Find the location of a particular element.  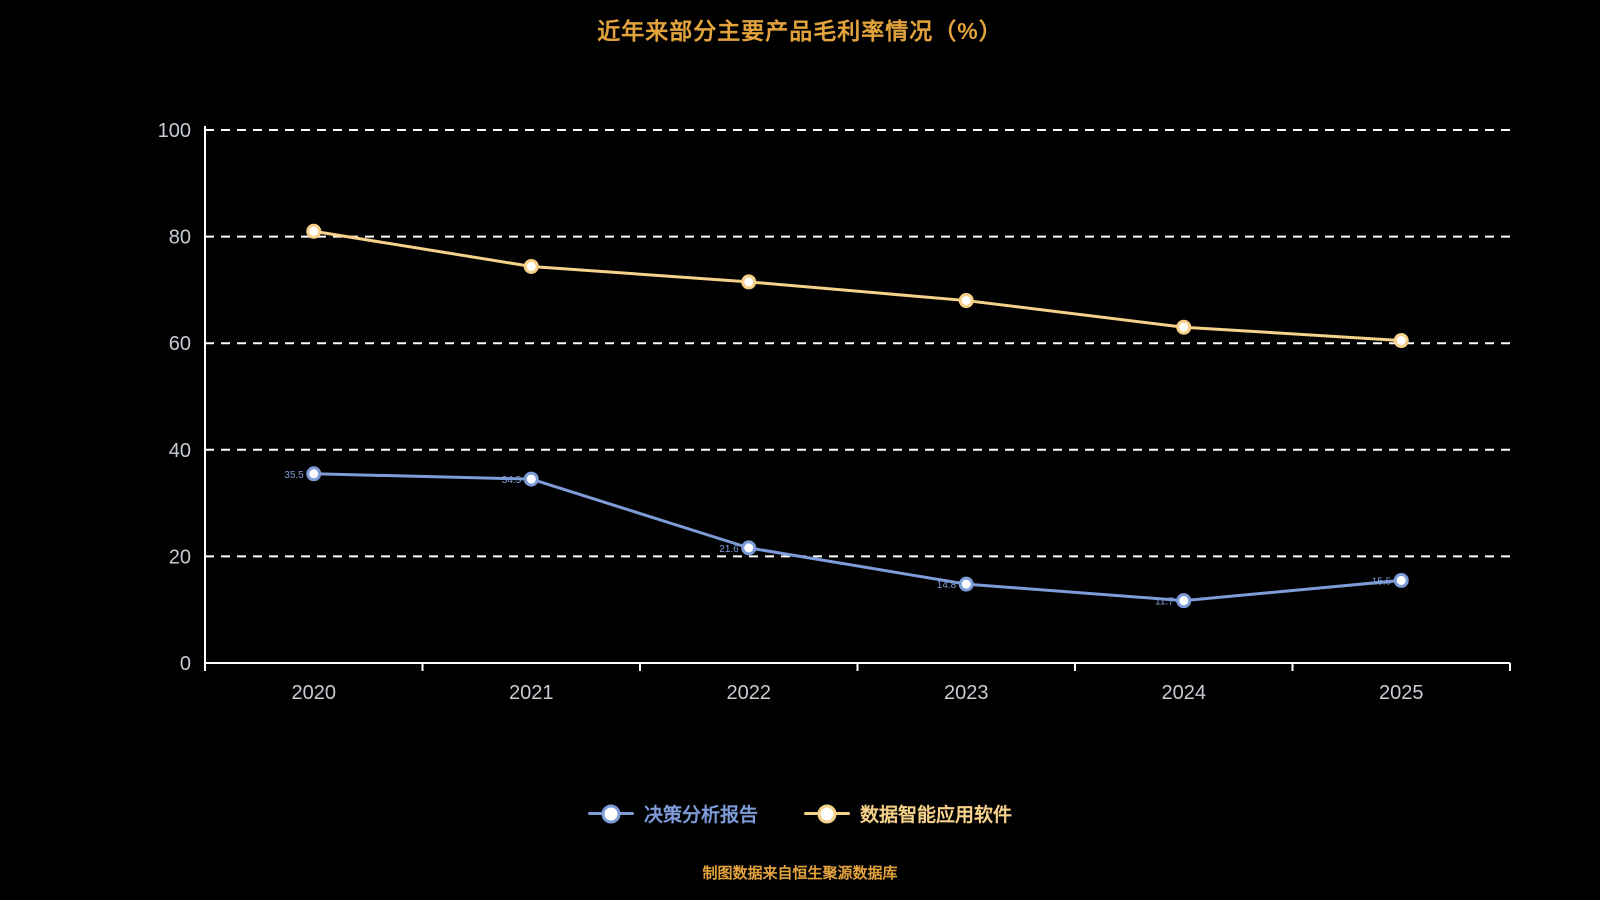

legend-line-marker-yellow is located at coordinates (827, 813).